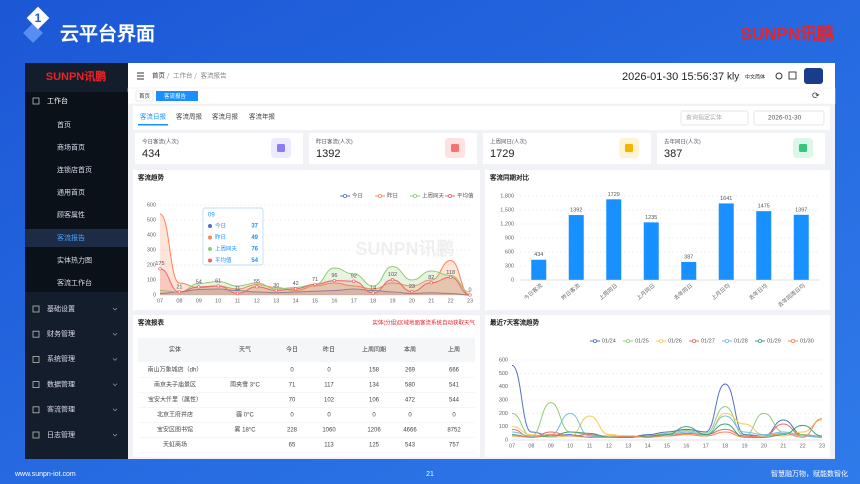  Describe the element at coordinates (779, 76) in the screenshot. I see `search-icon` at that location.